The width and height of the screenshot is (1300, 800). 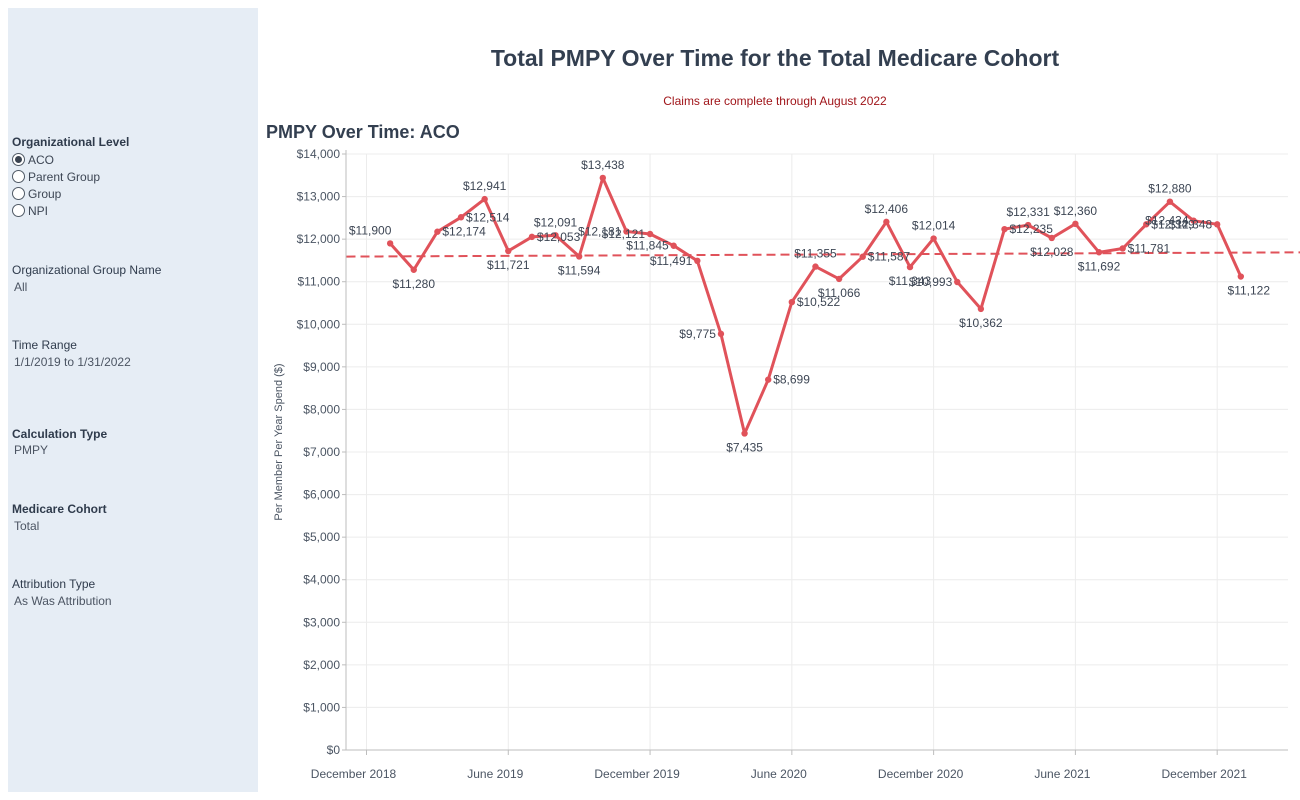 I want to click on data-label: $11,587, so click(x=889, y=257).